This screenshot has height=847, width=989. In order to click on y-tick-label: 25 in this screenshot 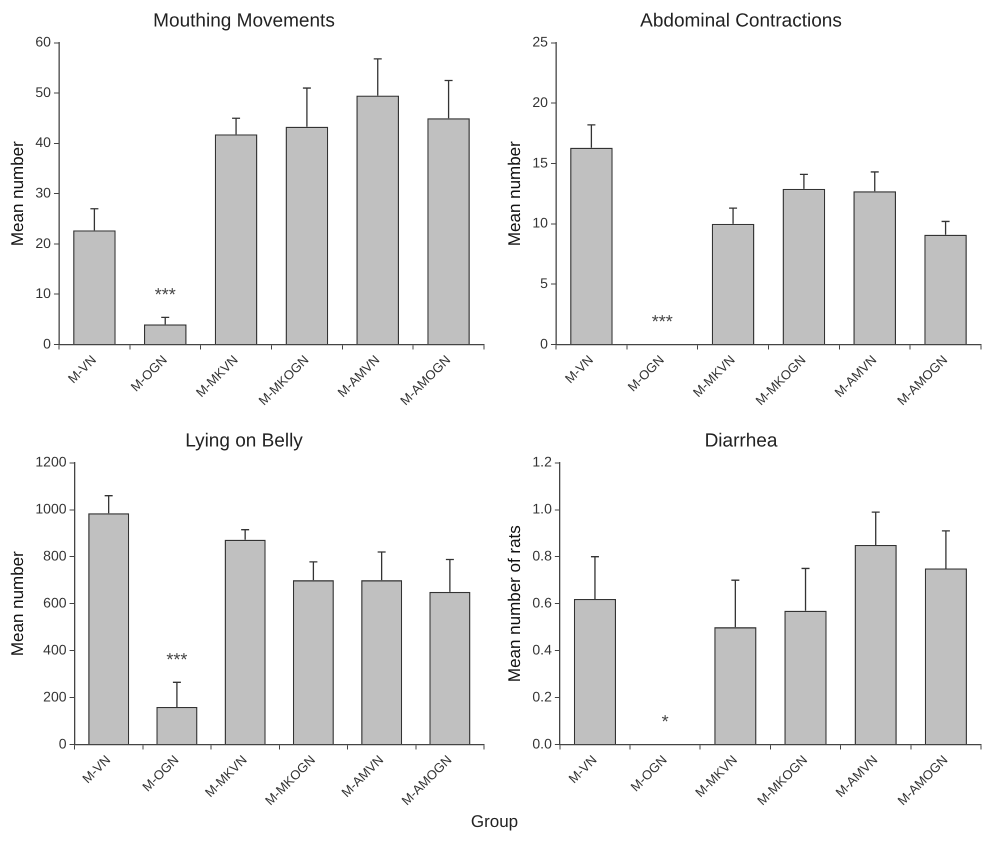, I will do `click(540, 42)`.